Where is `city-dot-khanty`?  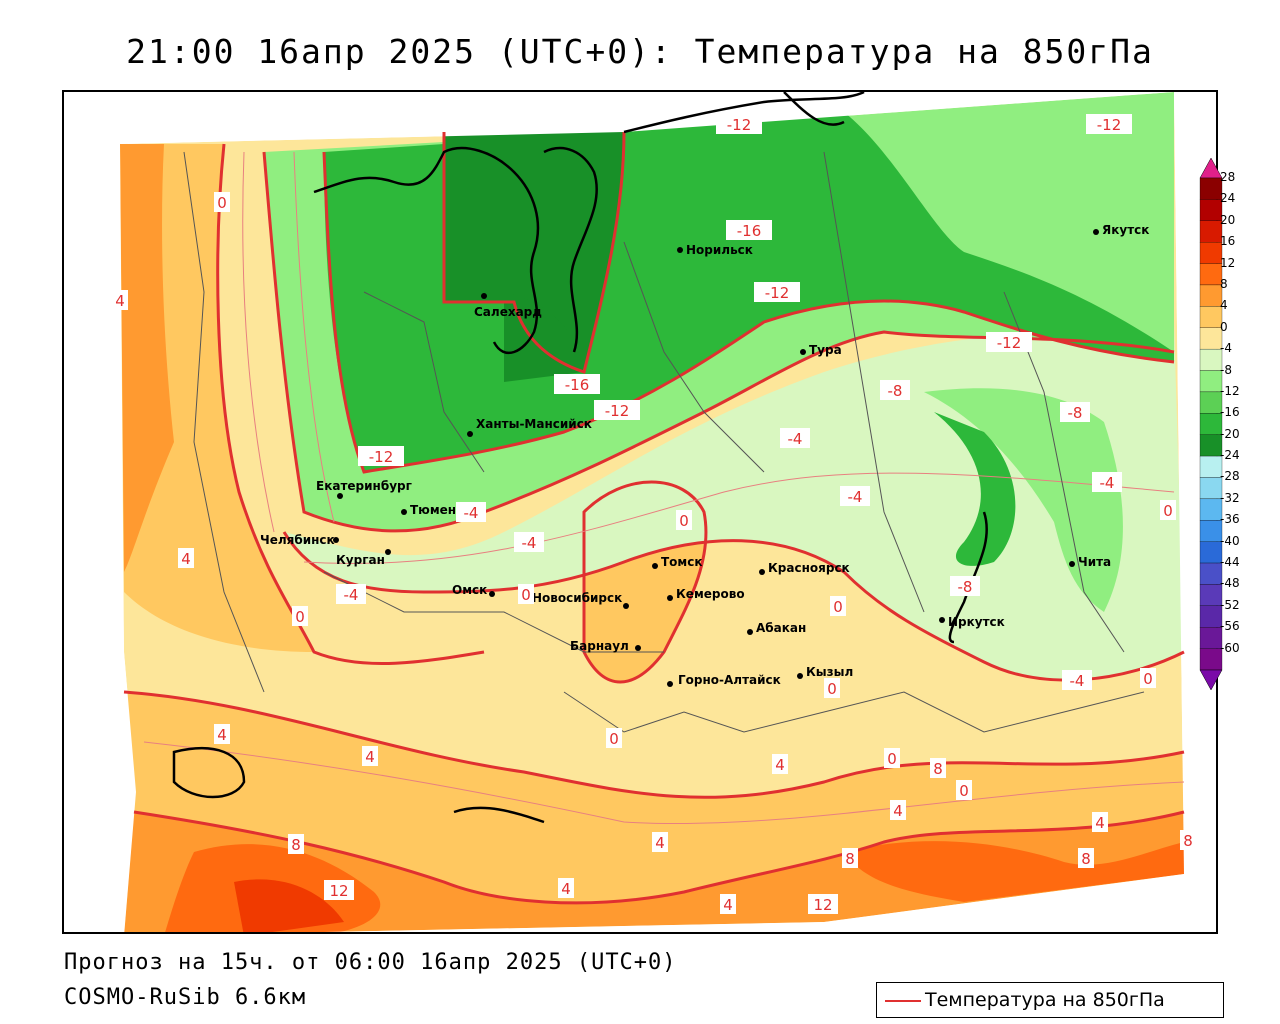
city-dot-khanty is located at coordinates (470, 434).